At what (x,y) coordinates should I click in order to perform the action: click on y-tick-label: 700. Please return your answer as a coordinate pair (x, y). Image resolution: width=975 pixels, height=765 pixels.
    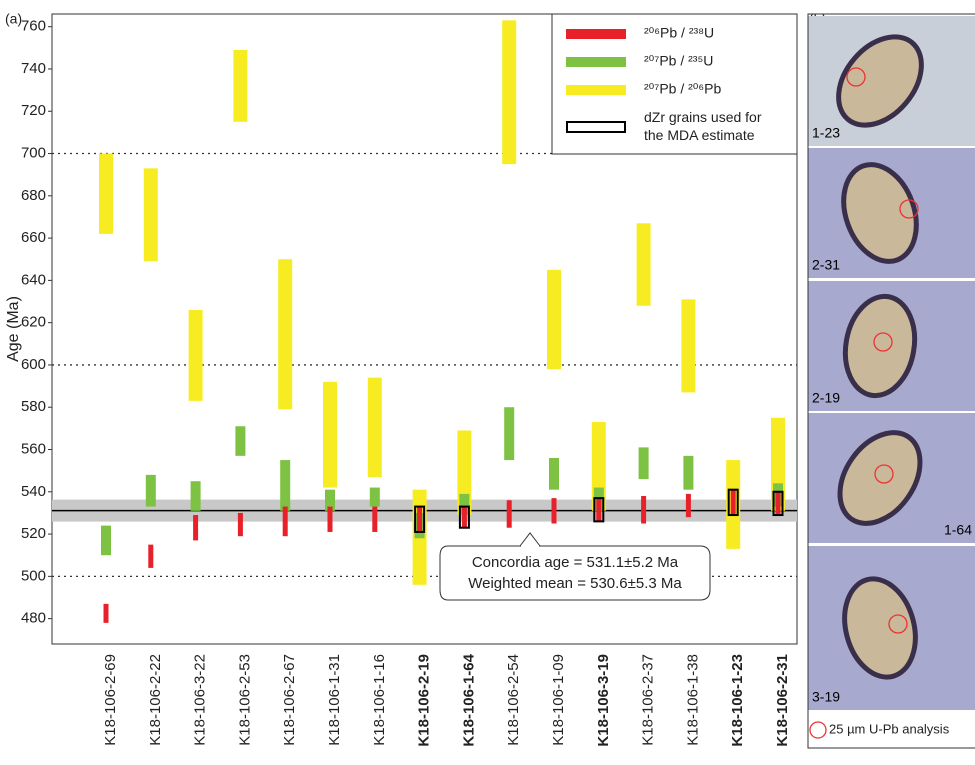
    Looking at the image, I should click on (33, 152).